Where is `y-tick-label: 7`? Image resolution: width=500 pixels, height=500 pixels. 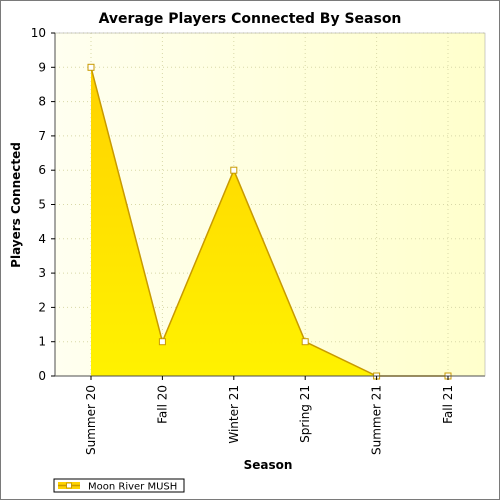 y-tick-label: 7 is located at coordinates (42, 136).